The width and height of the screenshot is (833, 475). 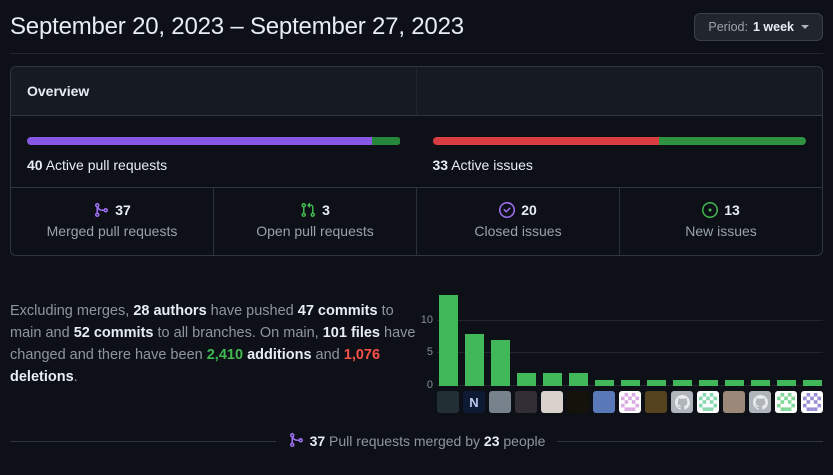 I want to click on y-tick-label: 10, so click(x=426, y=319).